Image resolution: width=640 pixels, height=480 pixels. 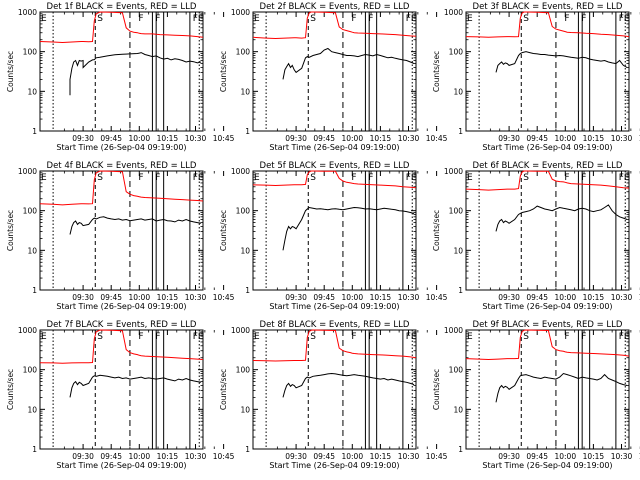 I want to click on chart-title: Det 5f BLACK = Events, RED = LLD, so click(x=335, y=166).